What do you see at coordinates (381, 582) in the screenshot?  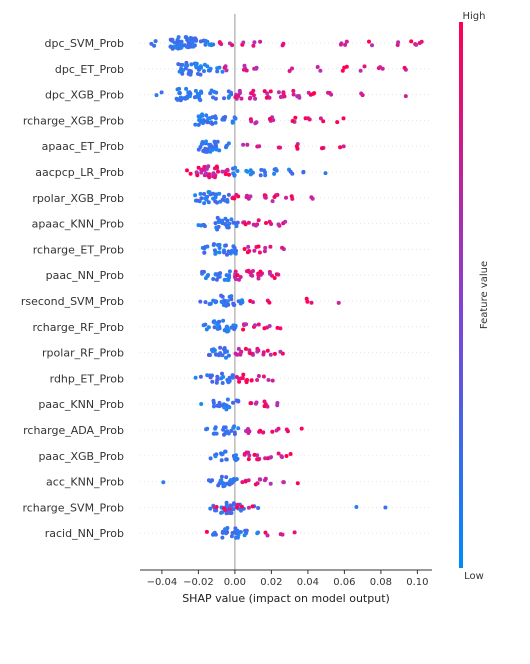 I see `x-tick-label: 0.08` at bounding box center [381, 582].